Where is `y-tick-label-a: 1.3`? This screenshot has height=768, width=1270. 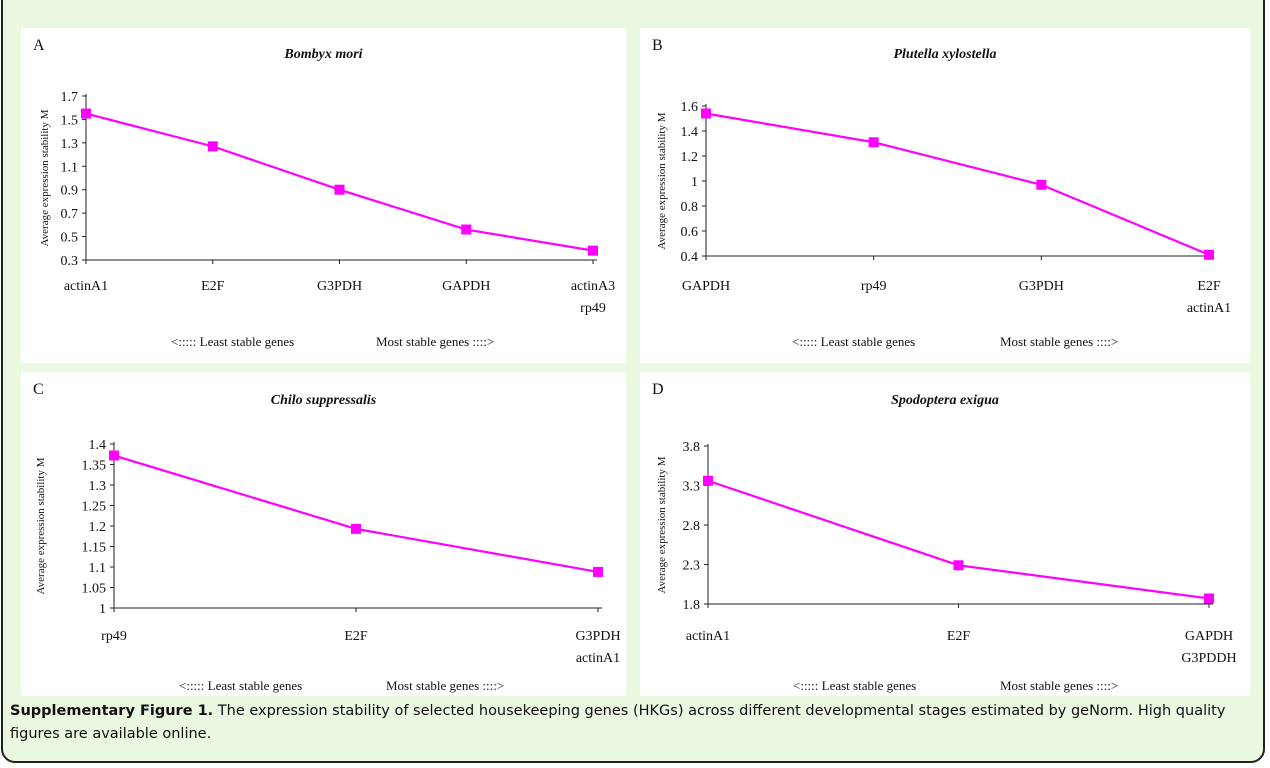 y-tick-label-a: 1.3 is located at coordinates (70, 144).